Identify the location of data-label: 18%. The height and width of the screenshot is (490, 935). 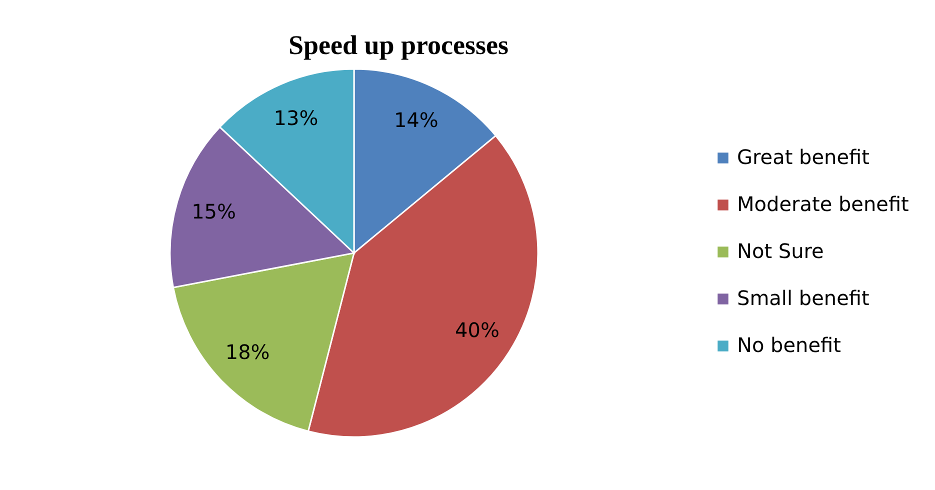
(247, 352).